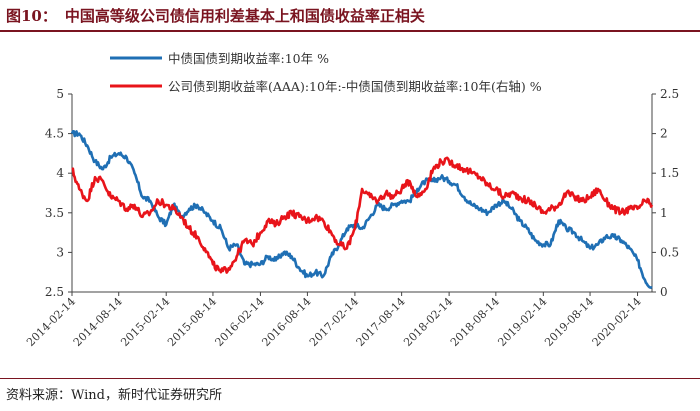  I want to click on y-right-tick-label: 1, so click(664, 213).